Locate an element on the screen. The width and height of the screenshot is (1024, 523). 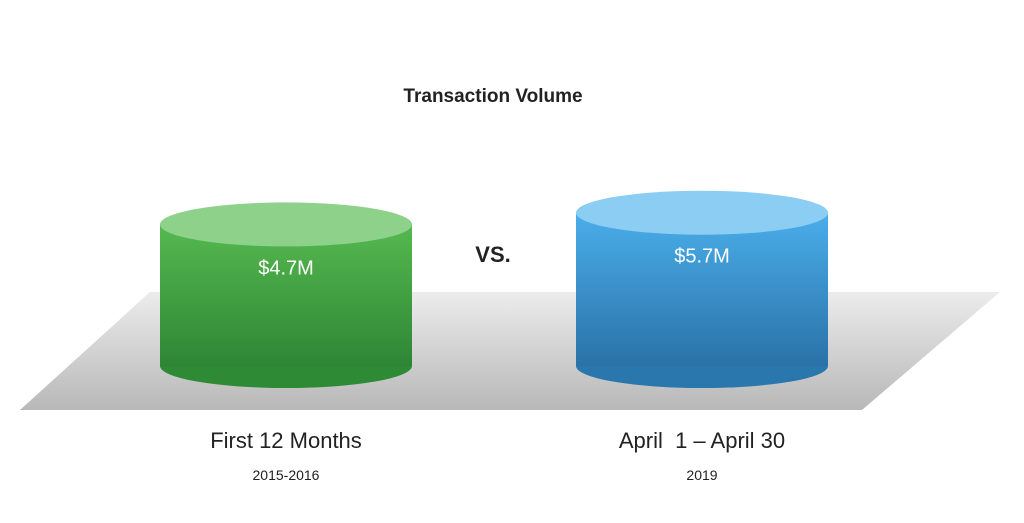
cylinder-body-green is located at coordinates (286, 295).